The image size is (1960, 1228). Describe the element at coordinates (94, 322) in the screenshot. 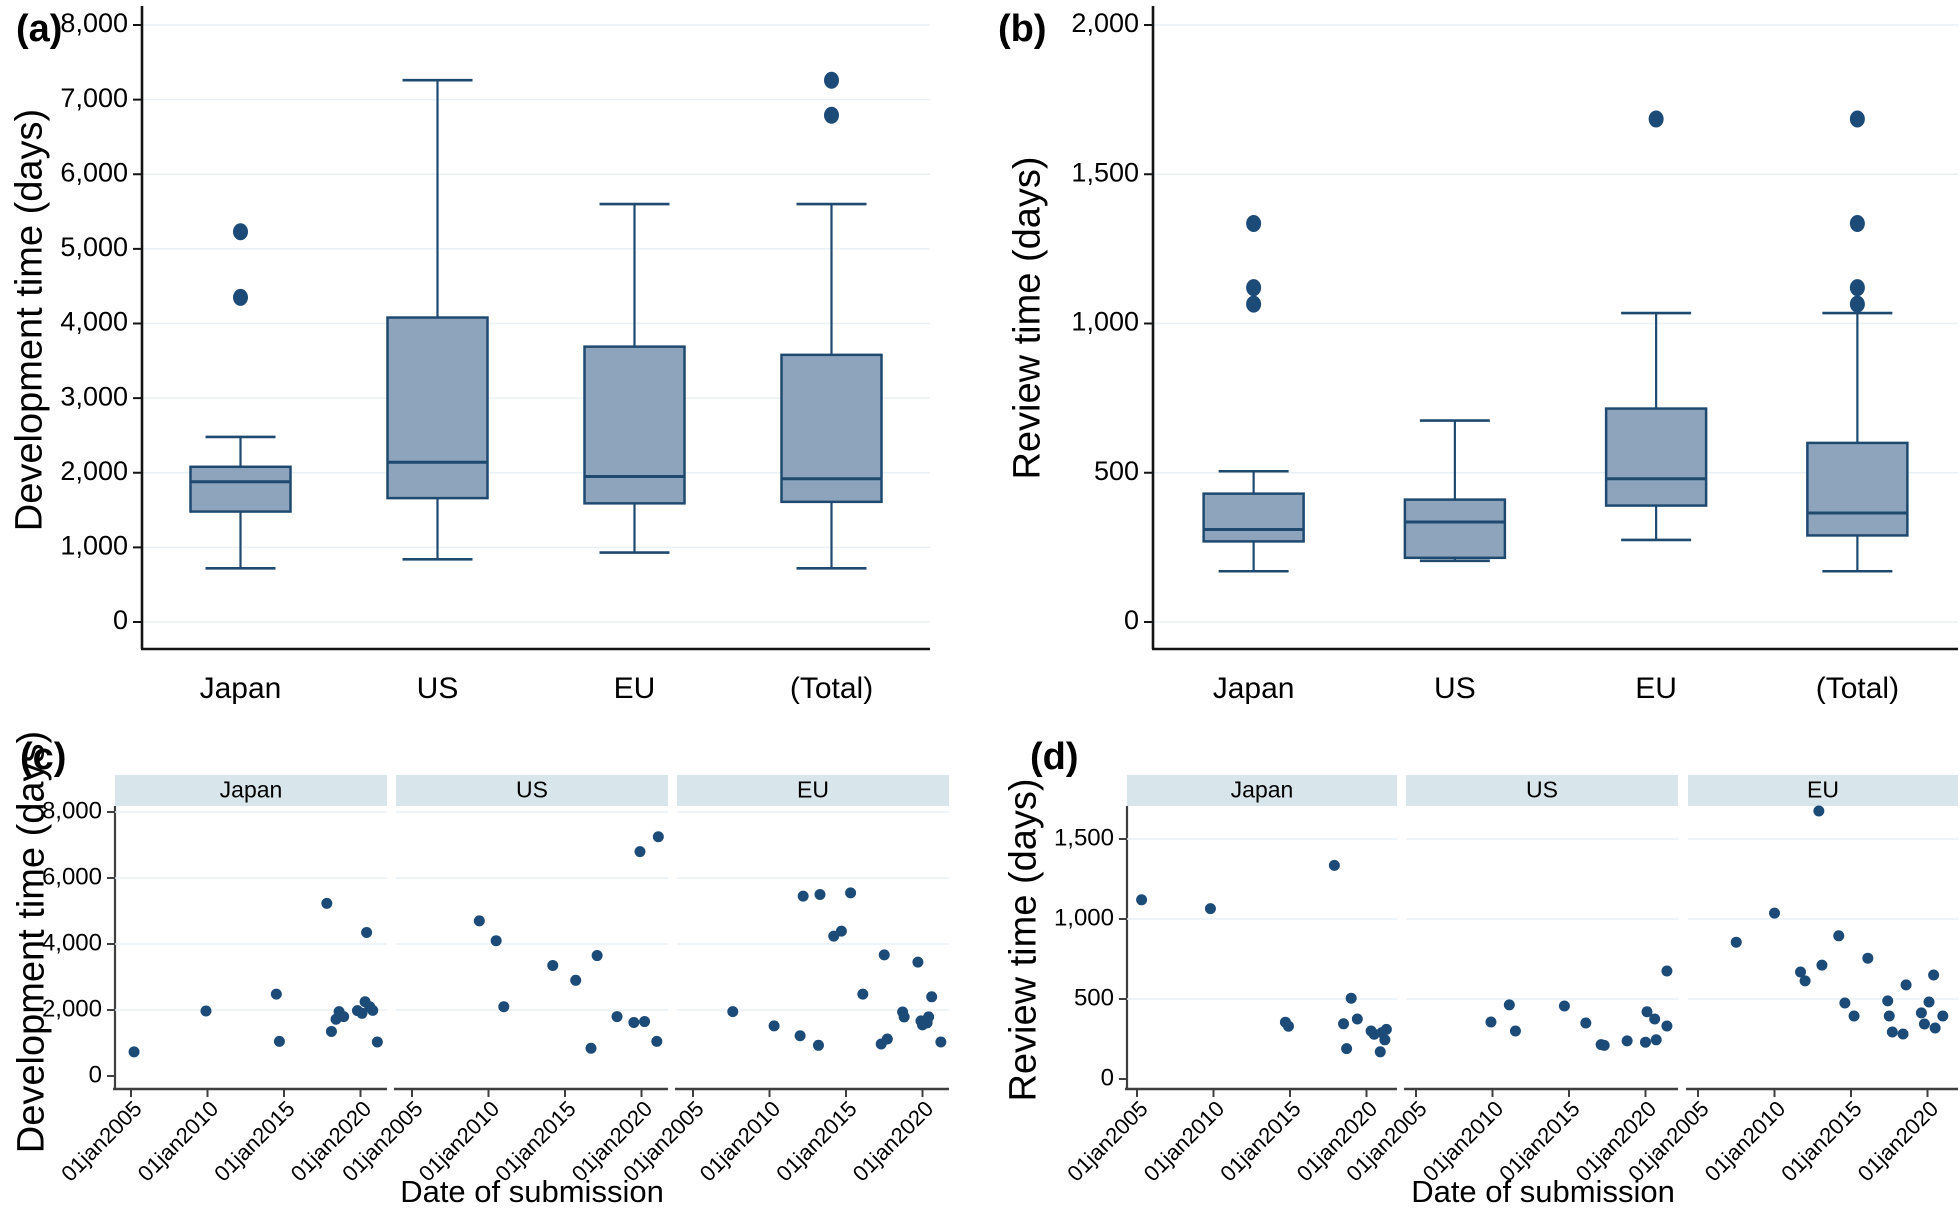

I see `y-tick-label: 4,000` at that location.